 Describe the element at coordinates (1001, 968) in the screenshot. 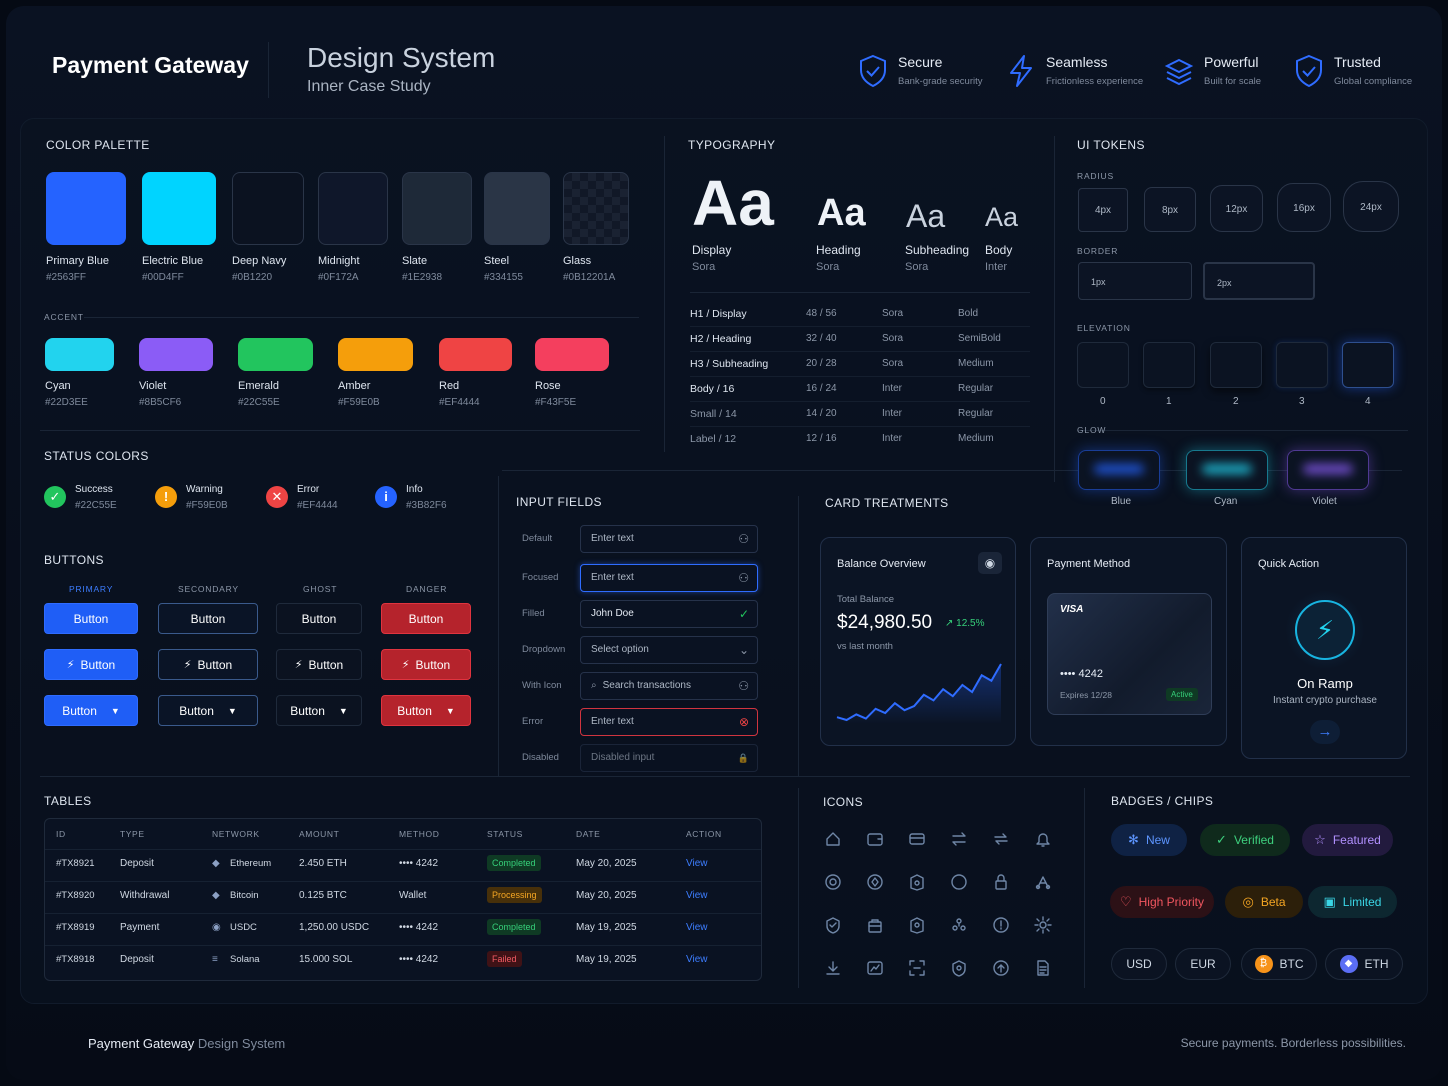

I see `upload-icon` at that location.